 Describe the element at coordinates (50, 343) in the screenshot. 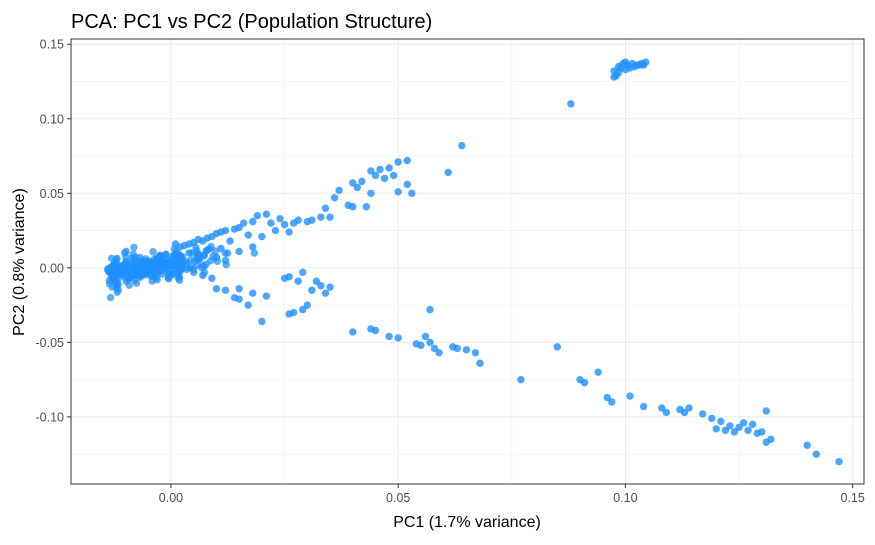

I see `y-tick-label: -0.05` at that location.